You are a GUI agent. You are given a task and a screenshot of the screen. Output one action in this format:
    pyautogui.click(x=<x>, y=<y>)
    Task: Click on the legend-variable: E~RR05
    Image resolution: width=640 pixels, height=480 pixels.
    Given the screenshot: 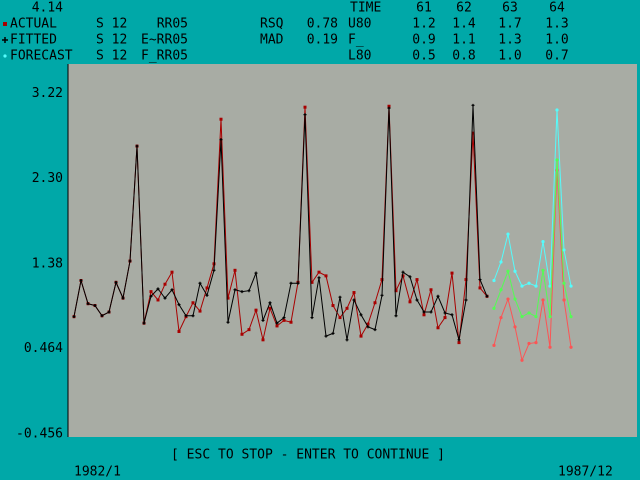 What is the action you would take?
    pyautogui.click(x=164, y=40)
    